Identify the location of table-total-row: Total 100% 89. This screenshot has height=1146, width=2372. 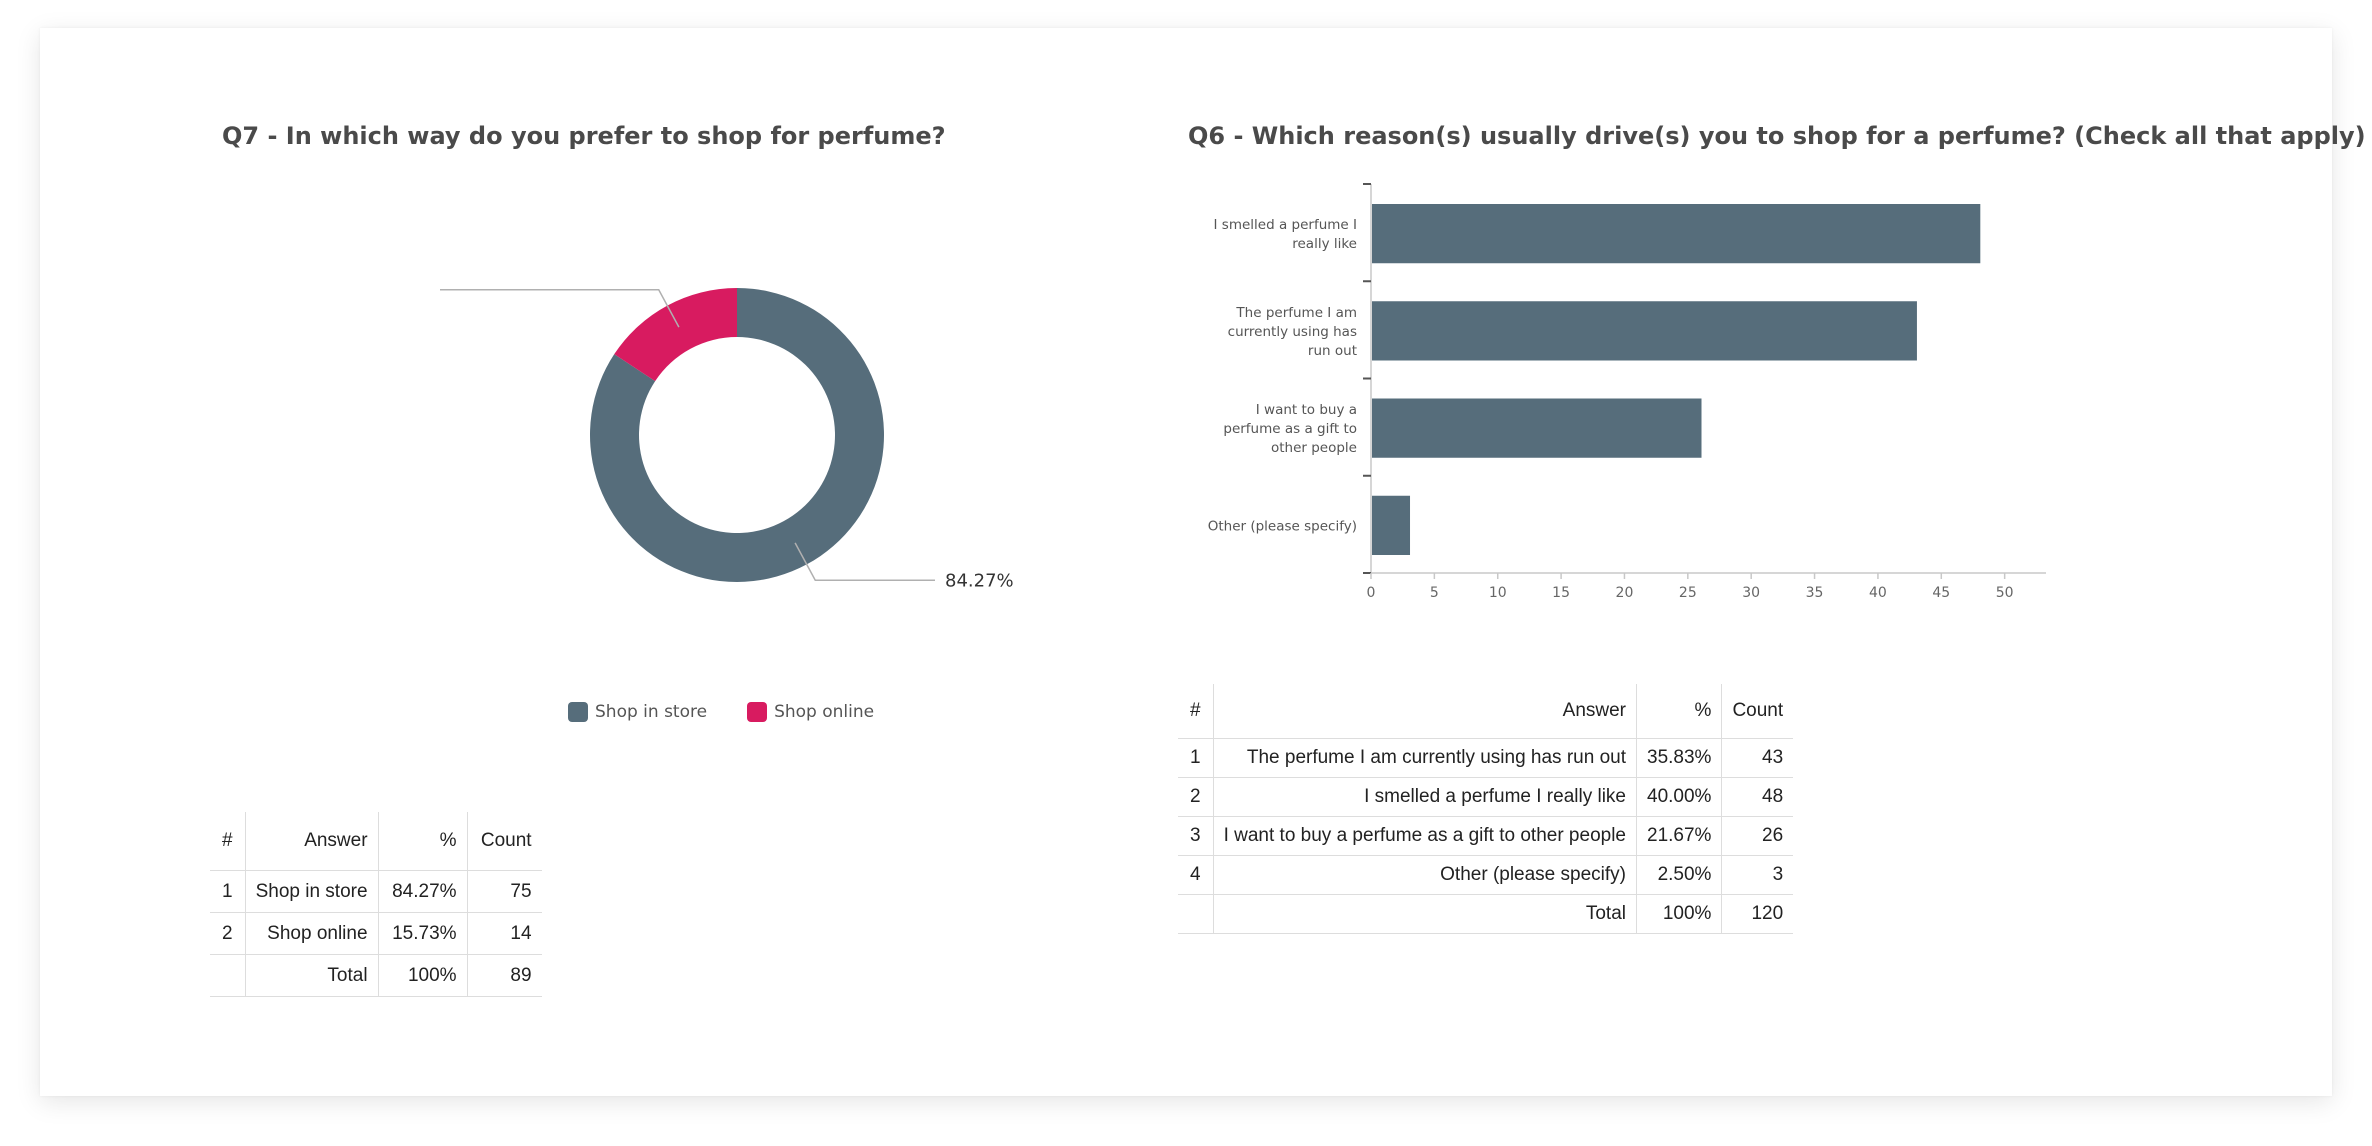
(376, 975).